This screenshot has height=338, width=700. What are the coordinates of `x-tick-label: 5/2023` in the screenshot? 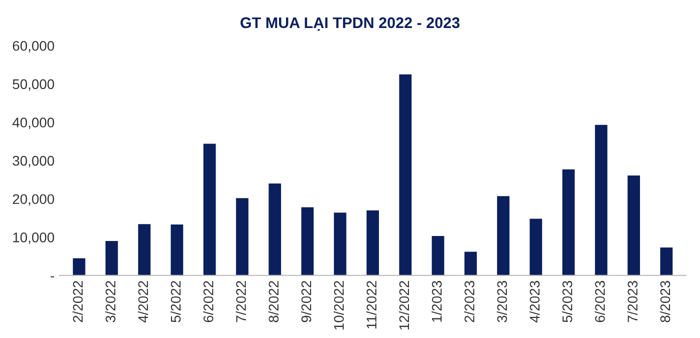 It's located at (567, 301).